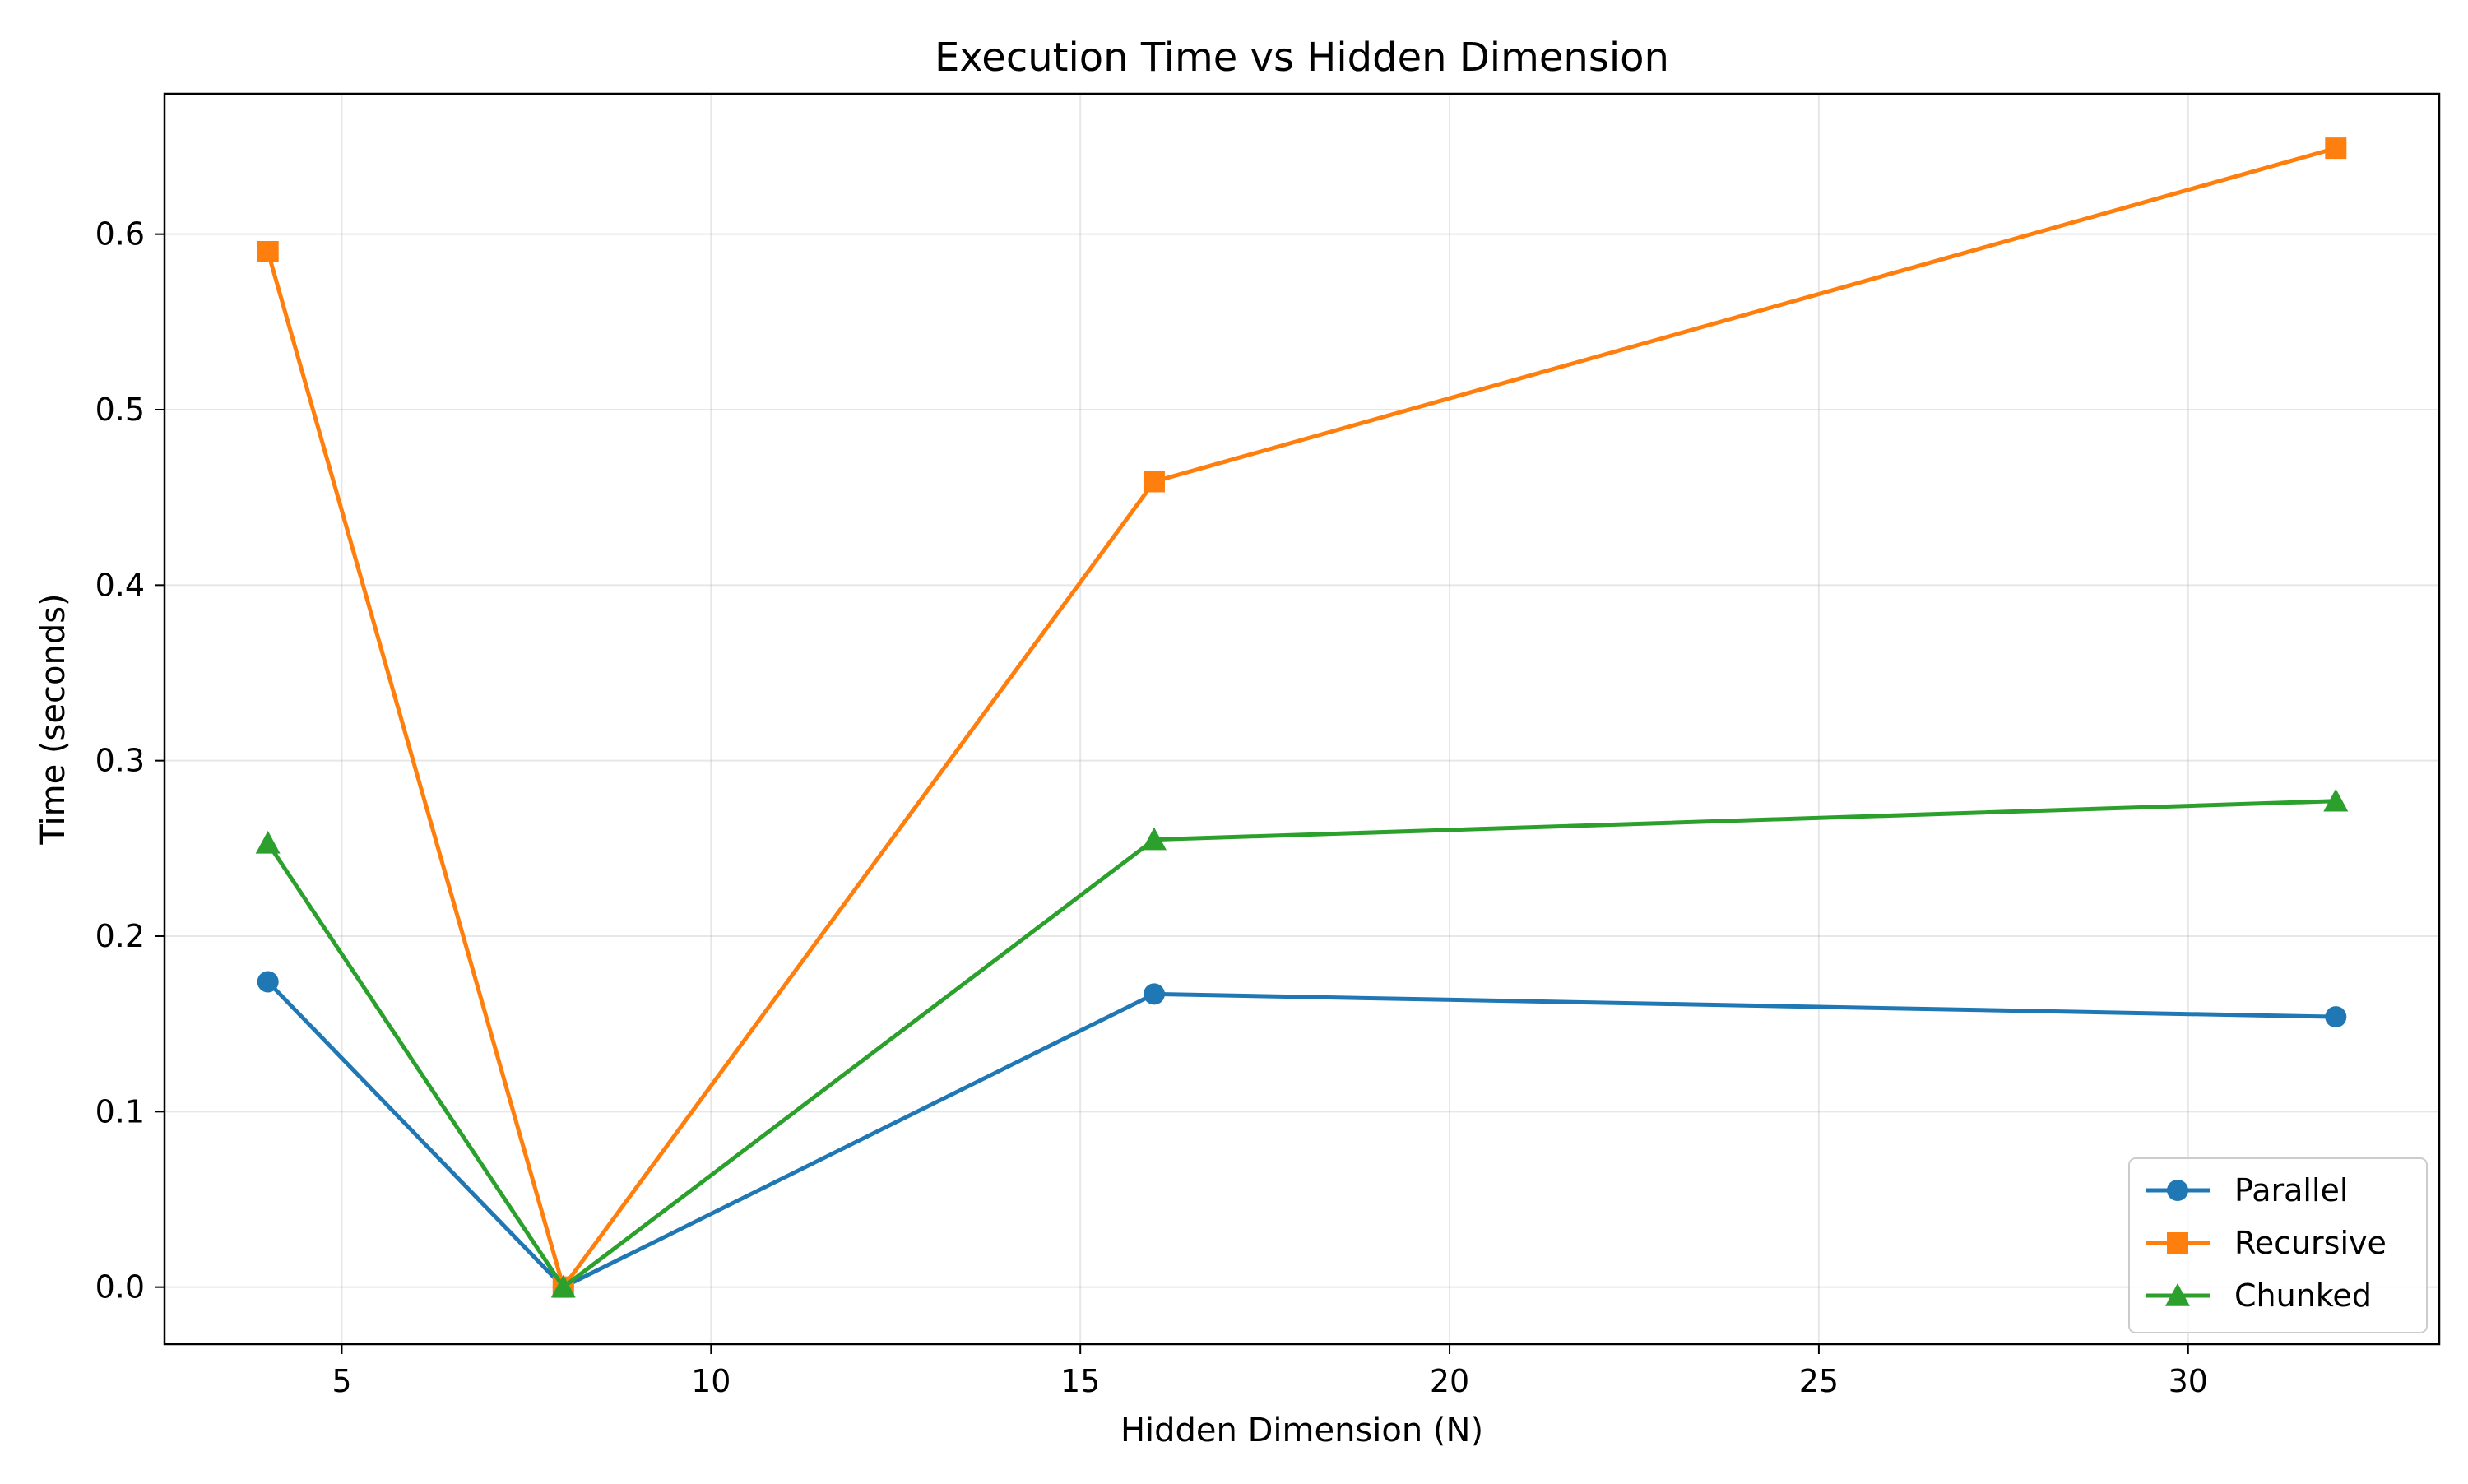 The image size is (2468, 1484). I want to click on legend-box, so click(2278, 1245).